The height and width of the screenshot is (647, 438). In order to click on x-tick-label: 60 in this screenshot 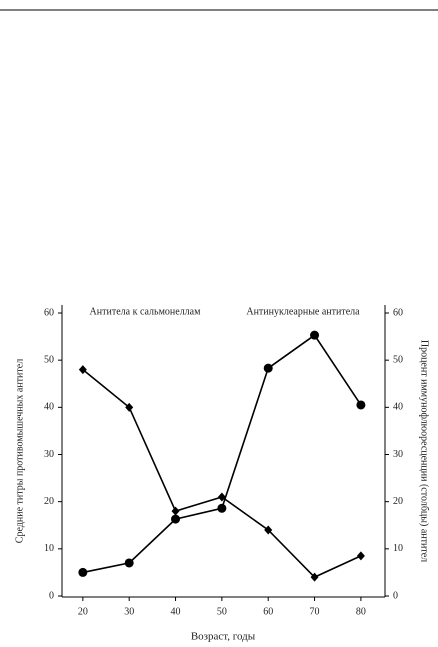, I will do `click(268, 611)`.